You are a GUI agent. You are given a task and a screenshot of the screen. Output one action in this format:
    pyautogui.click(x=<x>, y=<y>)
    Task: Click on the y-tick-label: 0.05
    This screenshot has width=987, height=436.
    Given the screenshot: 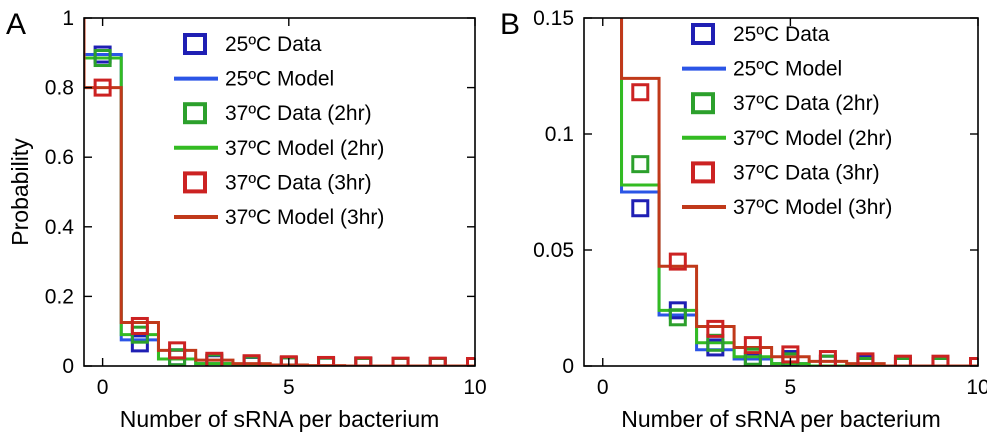 What is the action you would take?
    pyautogui.click(x=553, y=250)
    